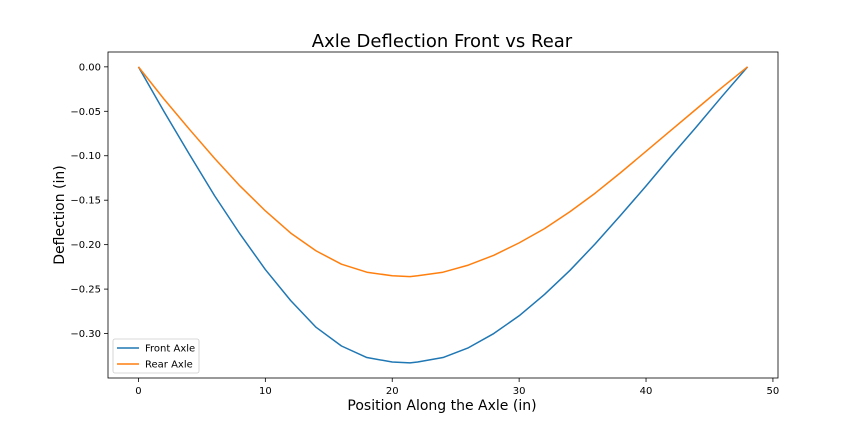  I want to click on legend-label-rear-axle: Rear Axle, so click(169, 365).